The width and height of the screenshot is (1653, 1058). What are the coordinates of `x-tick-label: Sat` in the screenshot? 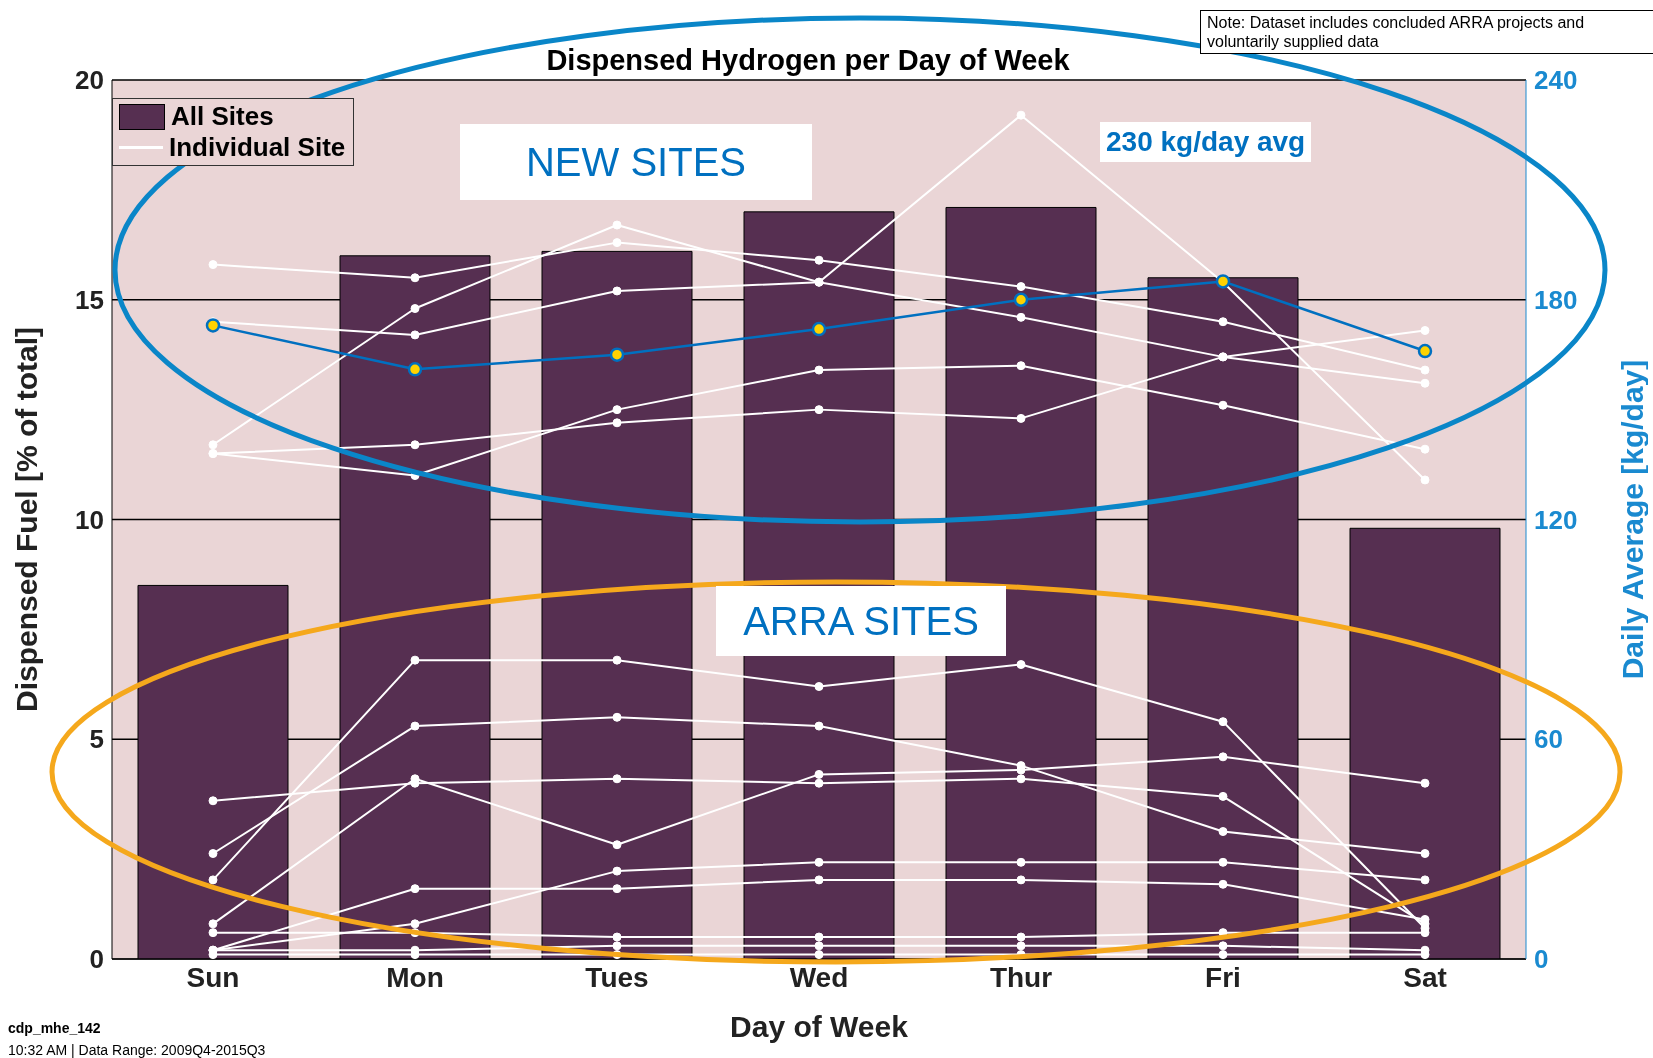 It's located at (1425, 977).